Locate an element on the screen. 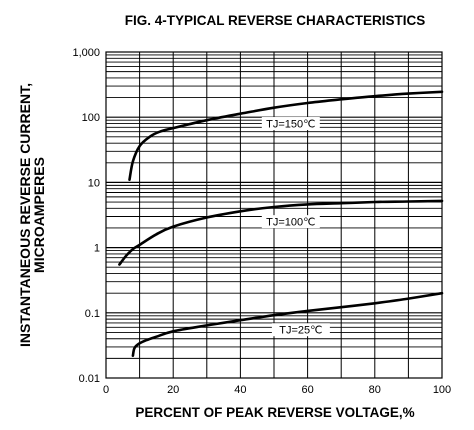 The height and width of the screenshot is (430, 474). x-tick-label: 0 is located at coordinates (106, 390).